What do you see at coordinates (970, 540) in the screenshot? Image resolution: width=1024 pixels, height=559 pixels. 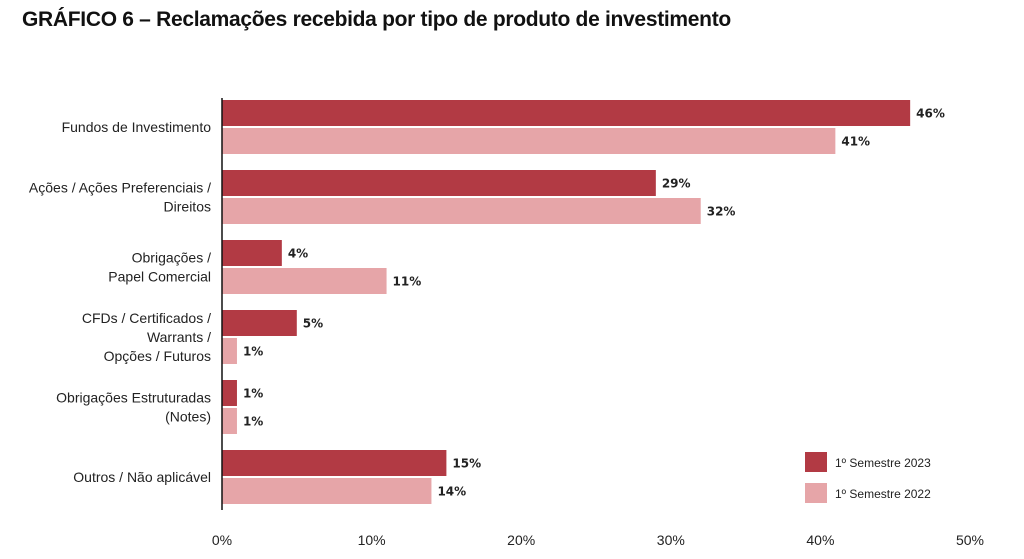 I see `x-tick-label-5: 50%` at bounding box center [970, 540].